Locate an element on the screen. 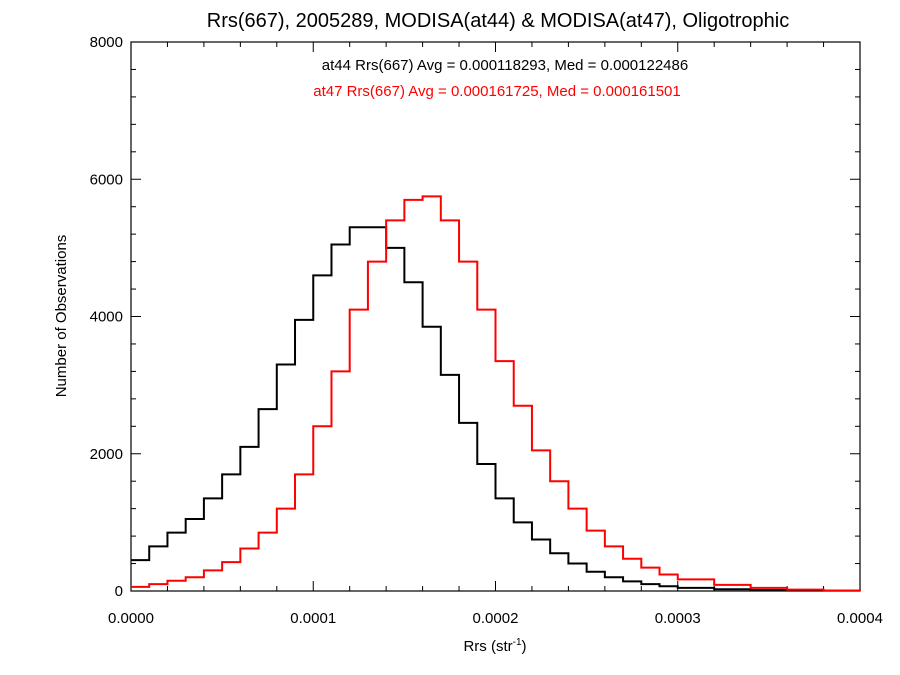 This screenshot has height=675, width=900. x-tick-label: 0.0000 is located at coordinates (131, 618).